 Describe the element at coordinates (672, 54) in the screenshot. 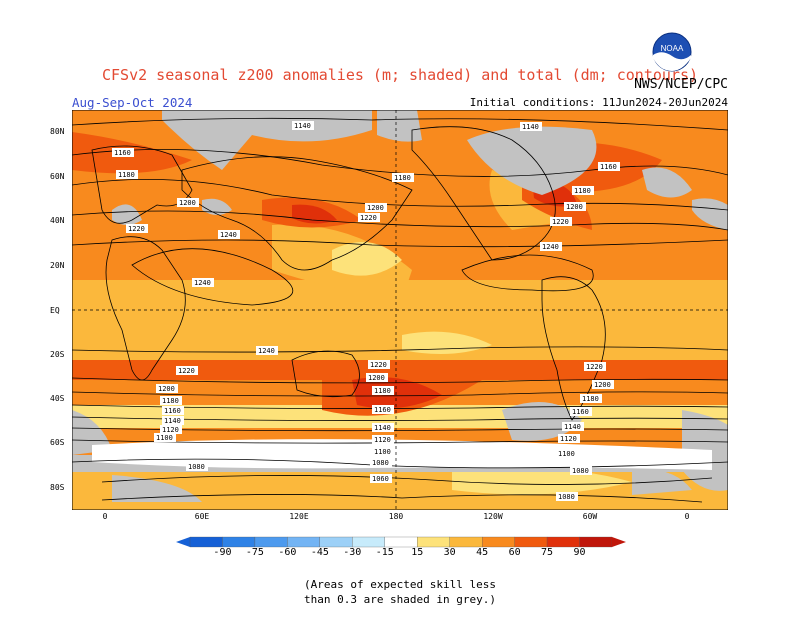

I see `noaa-logo: NOAA` at that location.